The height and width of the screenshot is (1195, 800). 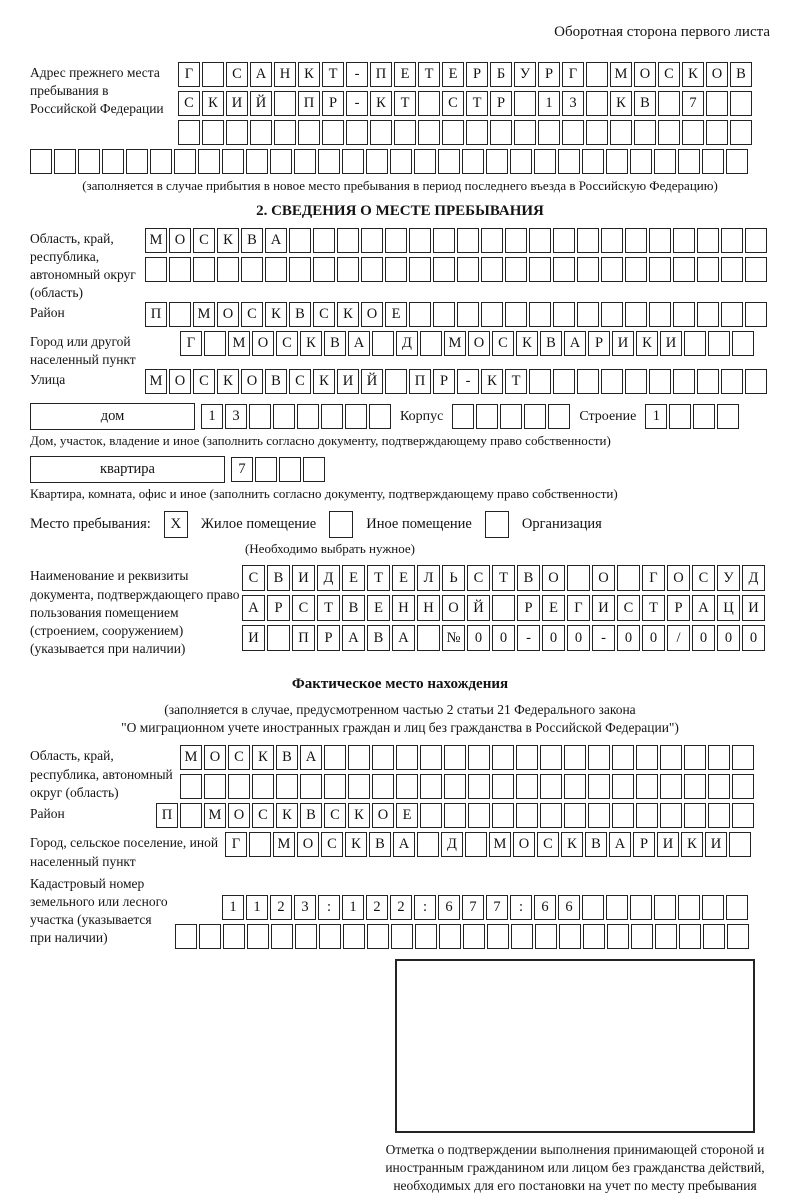 What do you see at coordinates (453, 578) in the screenshot?
I see `char-cell: Ь` at bounding box center [453, 578].